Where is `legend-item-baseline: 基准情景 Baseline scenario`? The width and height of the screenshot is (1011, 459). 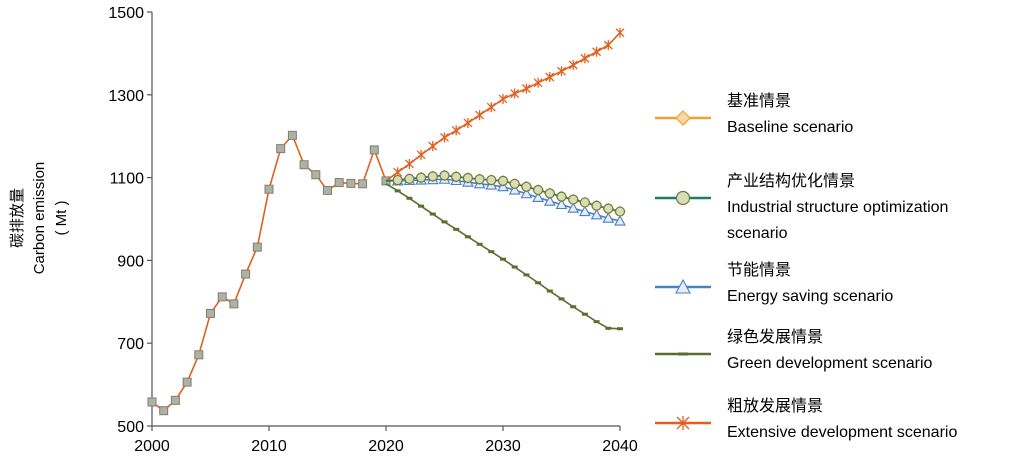
legend-item-baseline: 基准情景 Baseline scenario is located at coordinates (754, 114).